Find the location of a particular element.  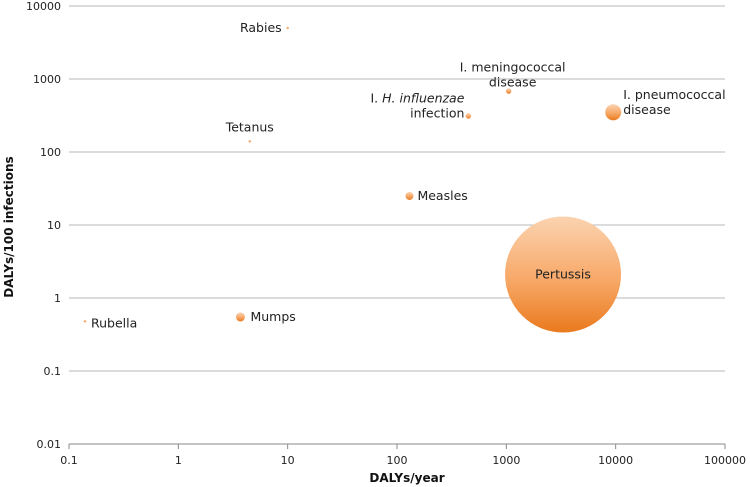

y-tick-label: 100 is located at coordinates (50, 152).